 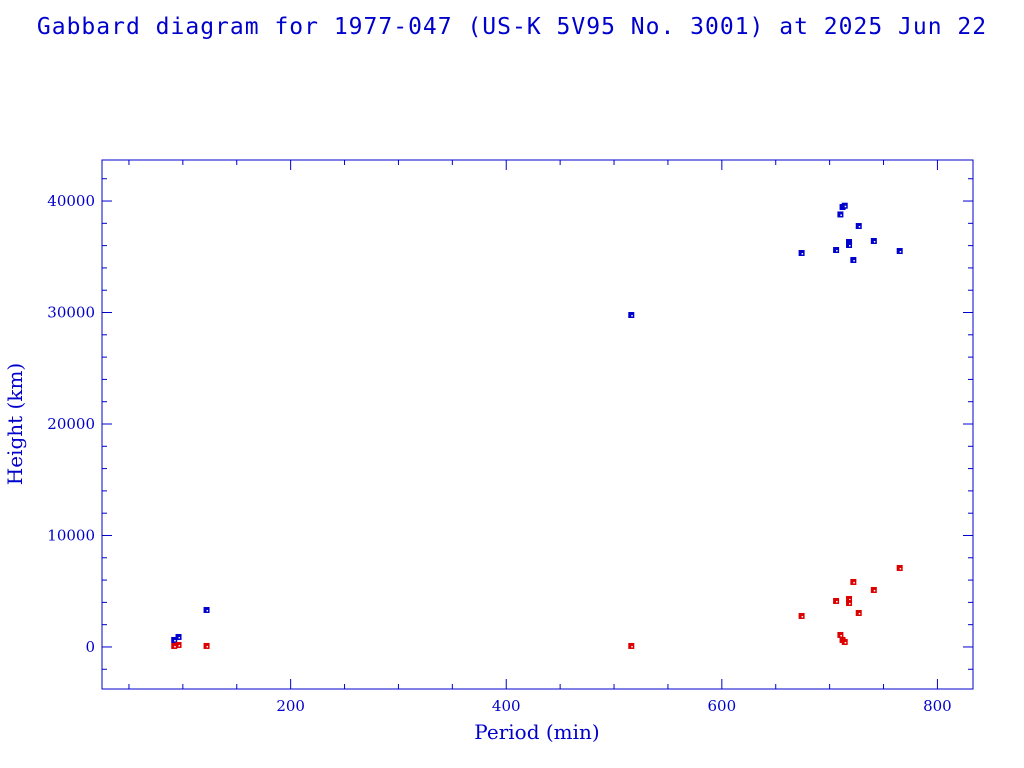 What do you see at coordinates (506, 706) in the screenshot?
I see `x-tick-label: 400` at bounding box center [506, 706].